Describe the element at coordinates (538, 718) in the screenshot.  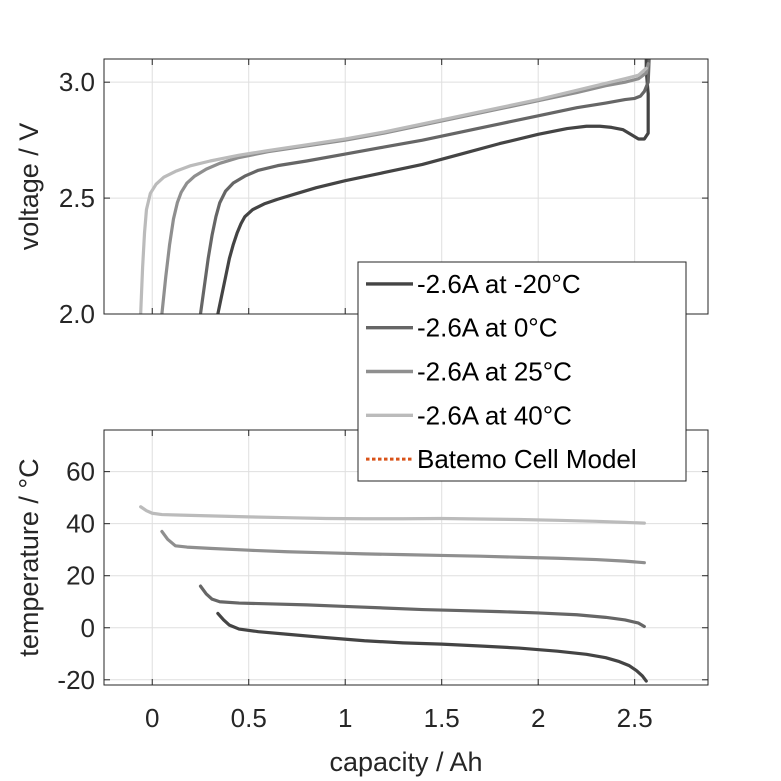
I see `x-tick-label-2: 2` at that location.